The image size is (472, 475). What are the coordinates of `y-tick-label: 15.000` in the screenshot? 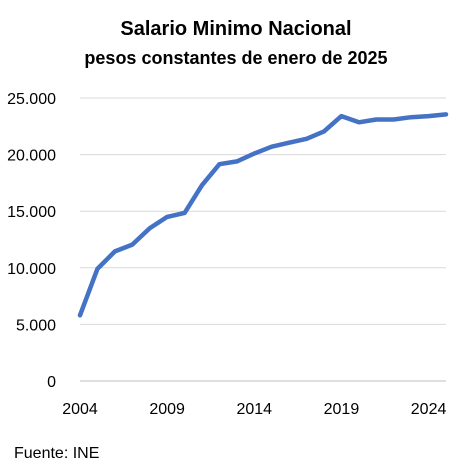 It's located at (31, 212).